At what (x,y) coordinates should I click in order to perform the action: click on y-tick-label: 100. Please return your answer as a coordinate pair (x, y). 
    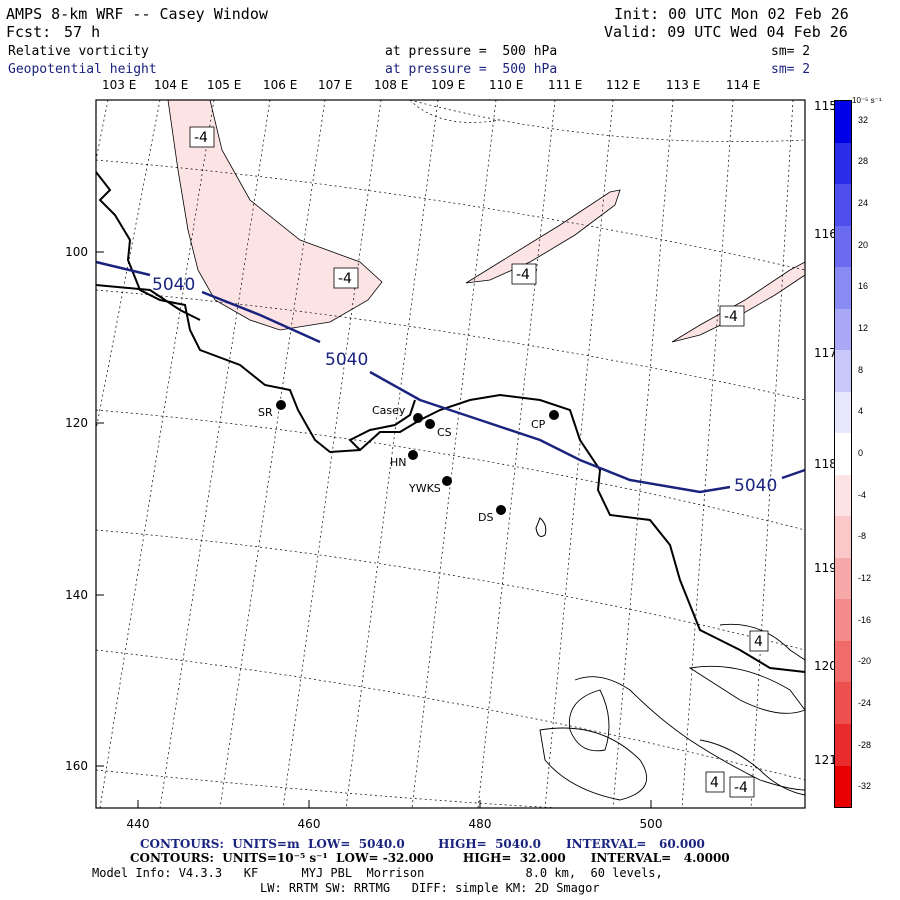
    Looking at the image, I should click on (76, 252).